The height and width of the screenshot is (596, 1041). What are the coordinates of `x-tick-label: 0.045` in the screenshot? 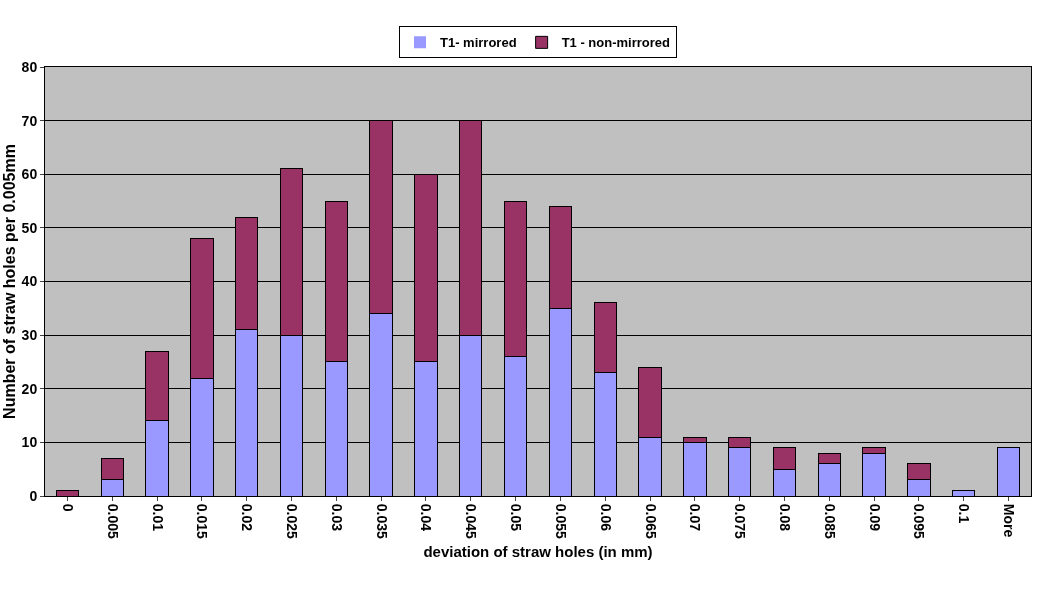 It's located at (471, 521).